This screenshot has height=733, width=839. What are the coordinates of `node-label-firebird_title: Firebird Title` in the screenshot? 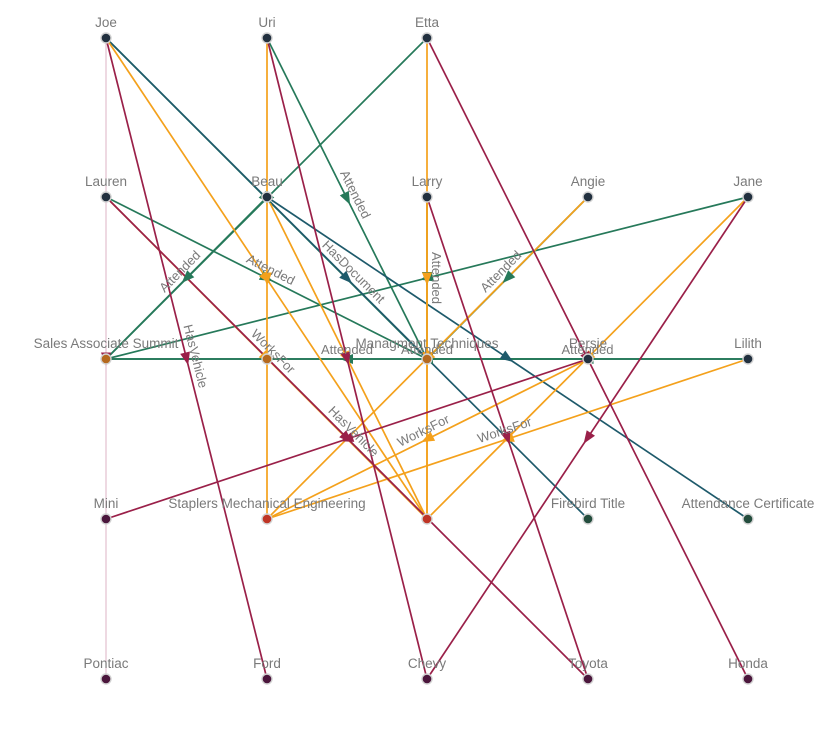 It's located at (588, 503).